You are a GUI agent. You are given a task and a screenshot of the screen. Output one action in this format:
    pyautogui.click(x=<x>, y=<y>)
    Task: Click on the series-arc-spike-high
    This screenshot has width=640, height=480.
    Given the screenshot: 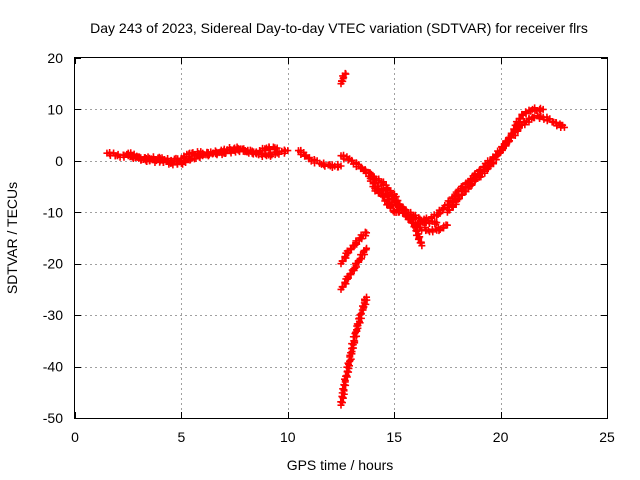 What is the action you would take?
    pyautogui.click(x=343, y=78)
    